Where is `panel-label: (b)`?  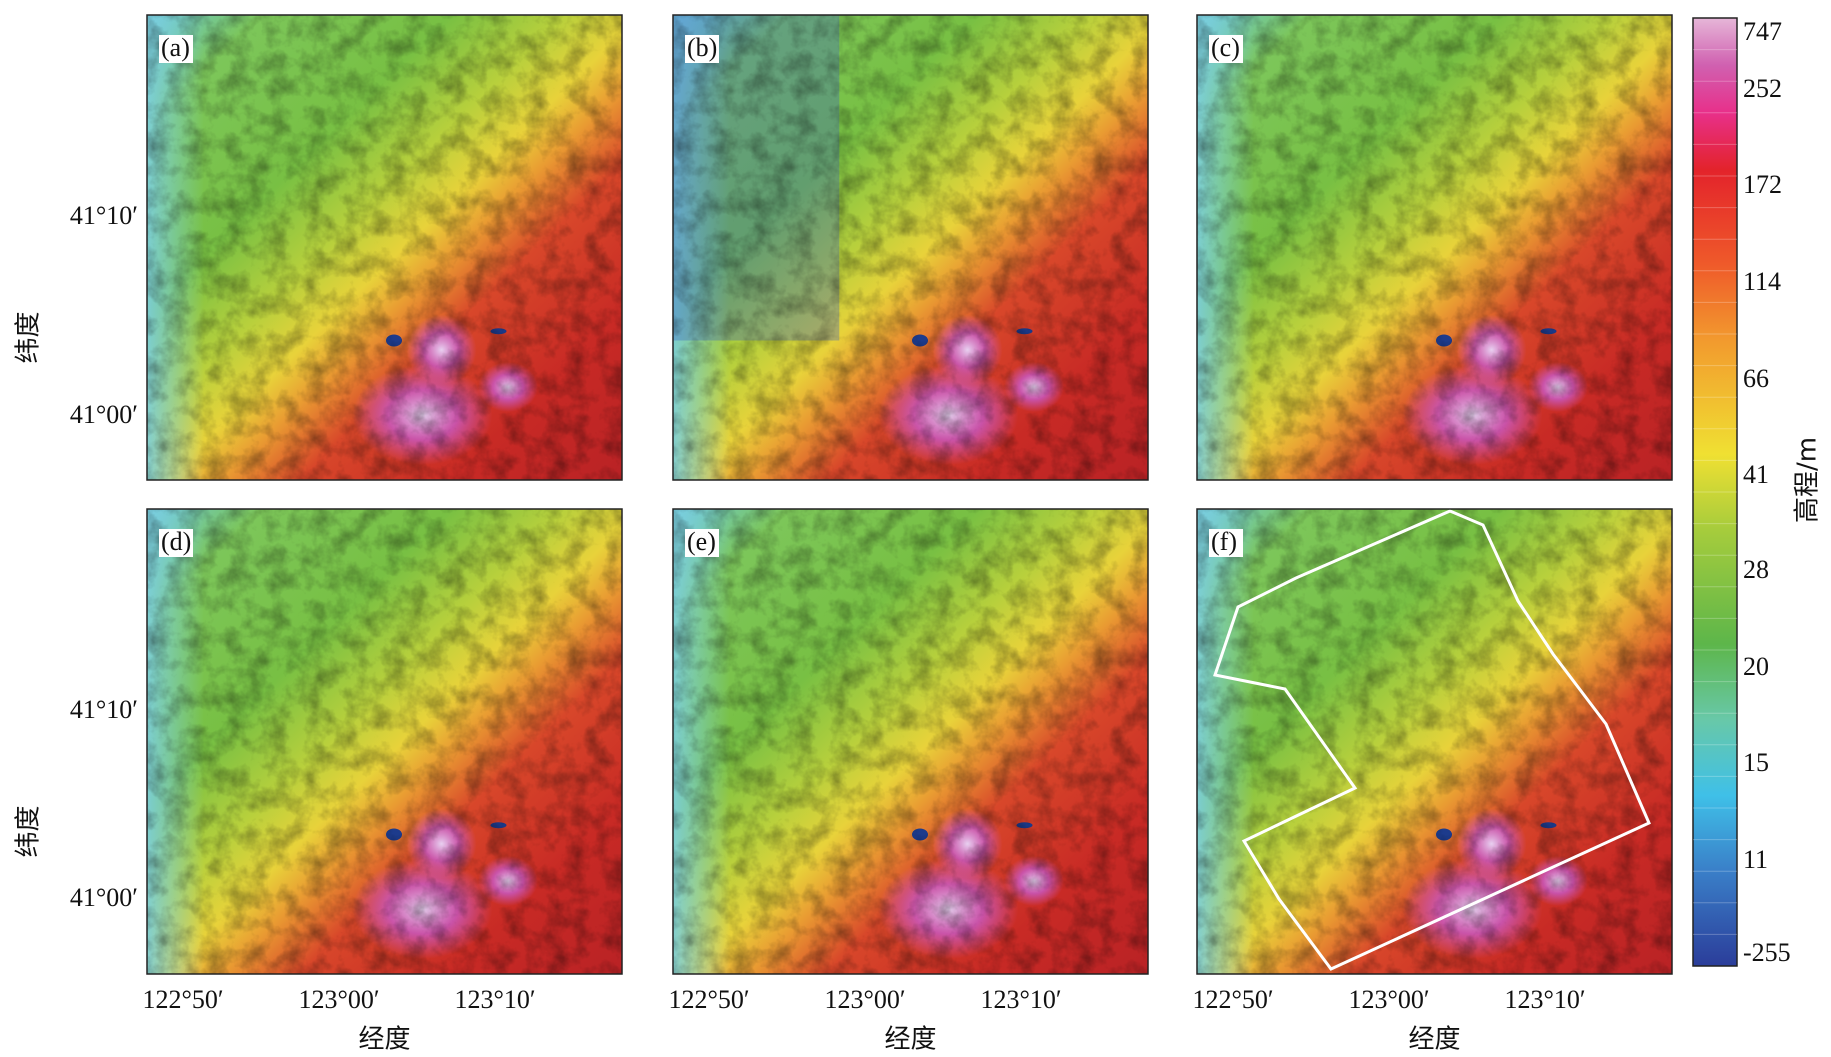 panel-label: (b) is located at coordinates (702, 47).